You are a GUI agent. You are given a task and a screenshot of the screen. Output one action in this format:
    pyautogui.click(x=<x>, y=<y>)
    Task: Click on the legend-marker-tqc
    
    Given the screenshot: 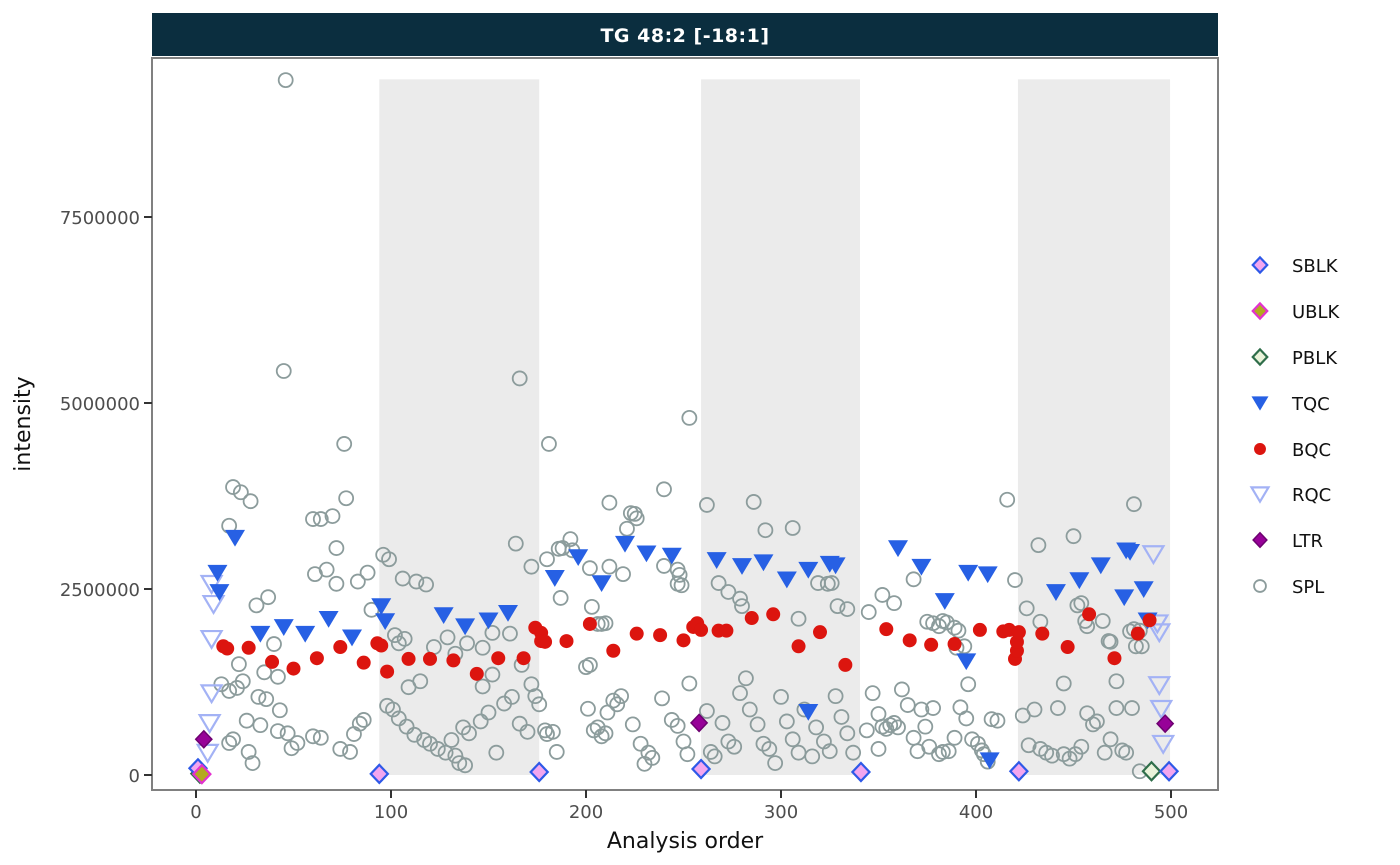 What is the action you would take?
    pyautogui.click(x=1260, y=403)
    